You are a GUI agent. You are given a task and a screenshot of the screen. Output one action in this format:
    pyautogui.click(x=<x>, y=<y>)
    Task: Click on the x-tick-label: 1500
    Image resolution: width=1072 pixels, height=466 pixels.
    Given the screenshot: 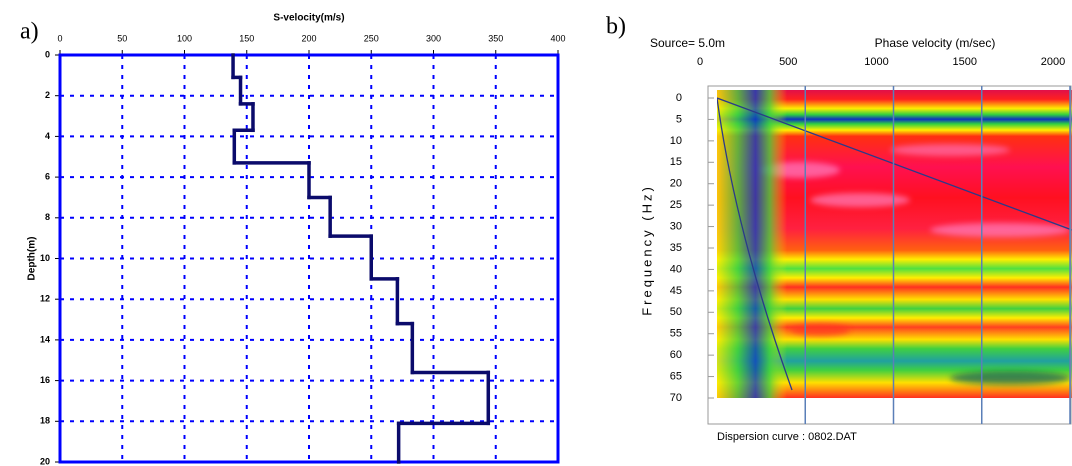 What is the action you would take?
    pyautogui.click(x=965, y=62)
    